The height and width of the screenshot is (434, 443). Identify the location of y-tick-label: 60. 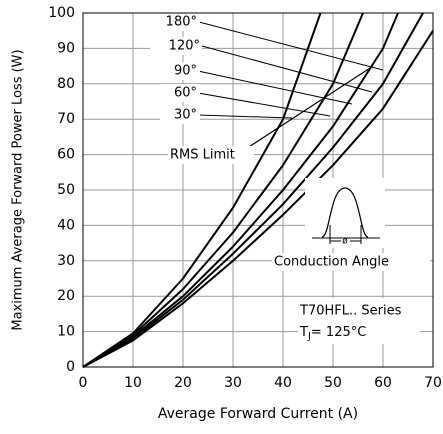
(66, 155).